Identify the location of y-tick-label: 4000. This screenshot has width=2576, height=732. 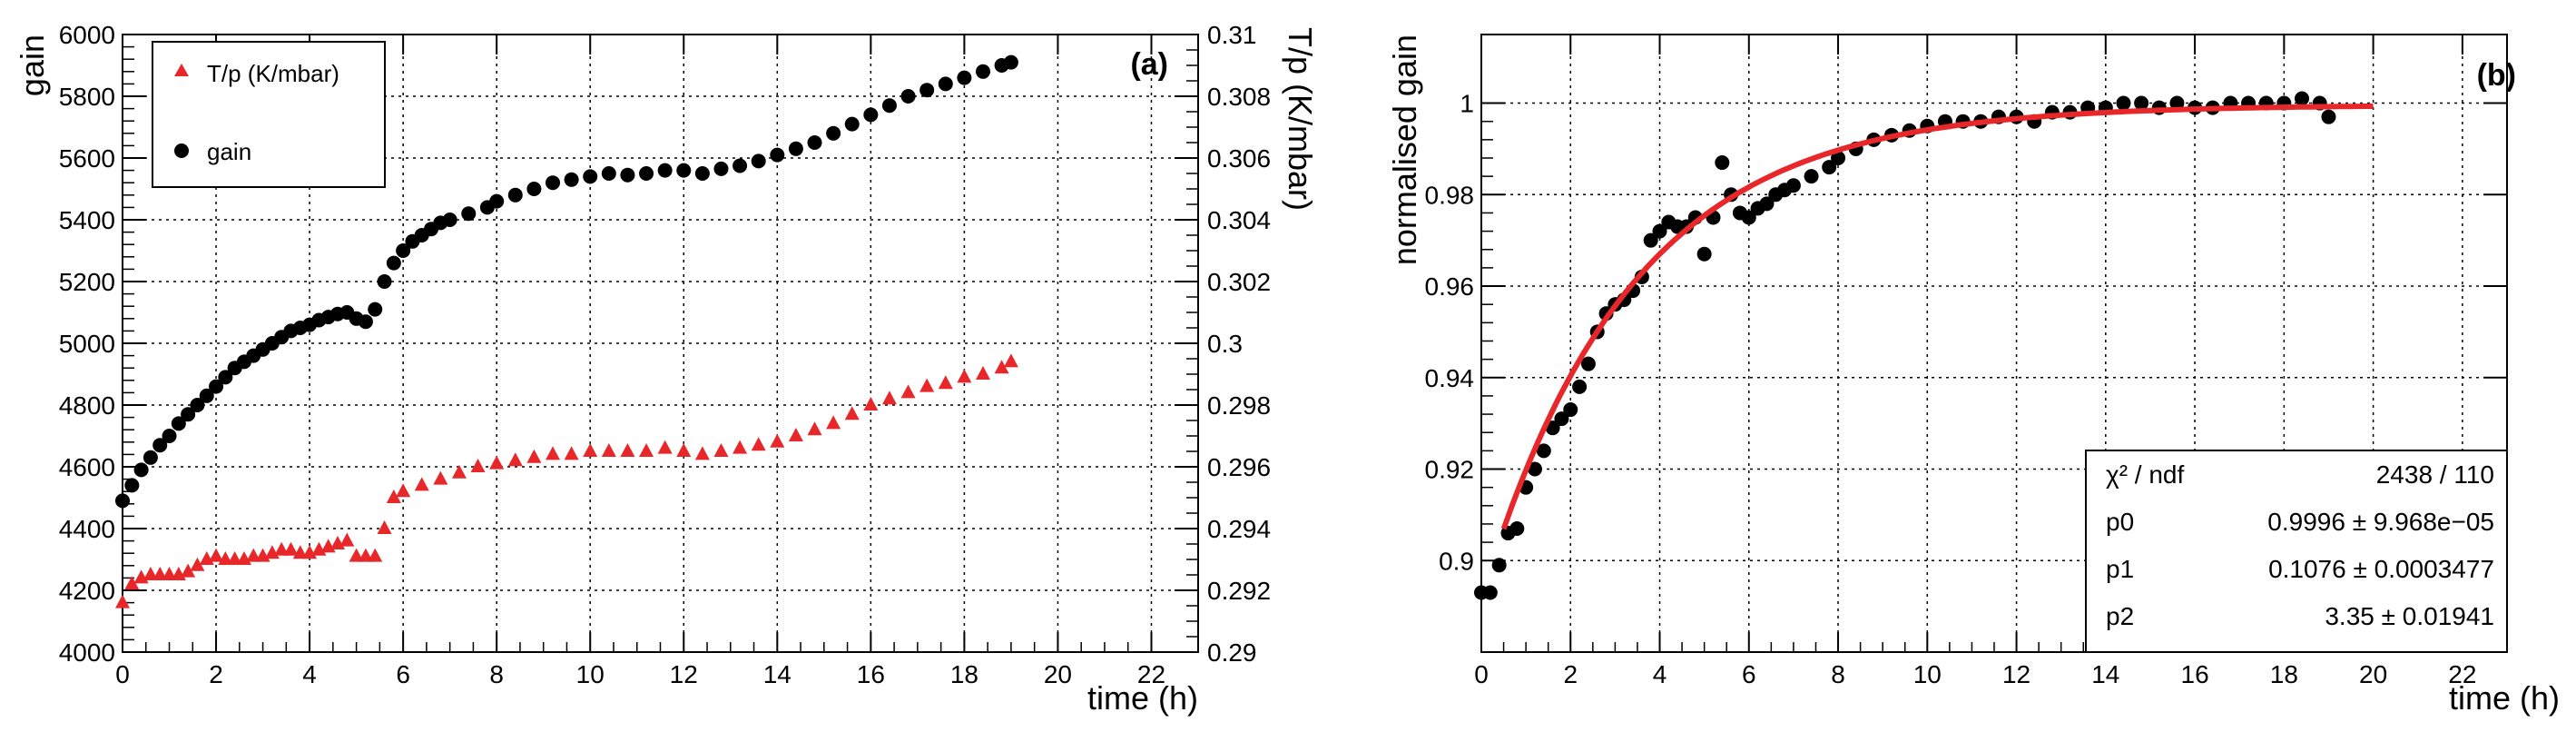
(87, 652).